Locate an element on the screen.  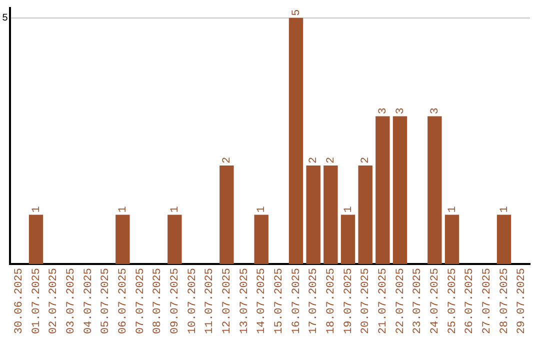
x-tick-label: 14.07.2025 is located at coordinates (262, 301).